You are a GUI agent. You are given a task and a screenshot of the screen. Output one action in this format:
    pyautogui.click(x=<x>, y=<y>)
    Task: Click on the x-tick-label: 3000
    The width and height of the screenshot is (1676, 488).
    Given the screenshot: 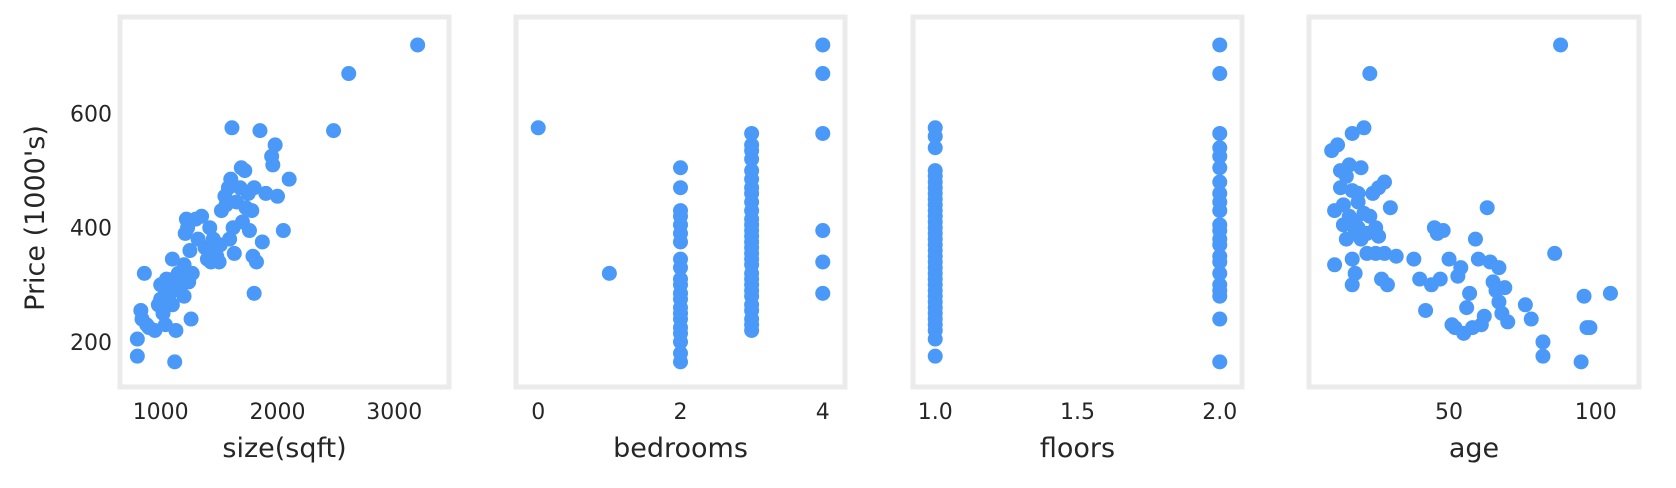 What is the action you would take?
    pyautogui.click(x=394, y=412)
    